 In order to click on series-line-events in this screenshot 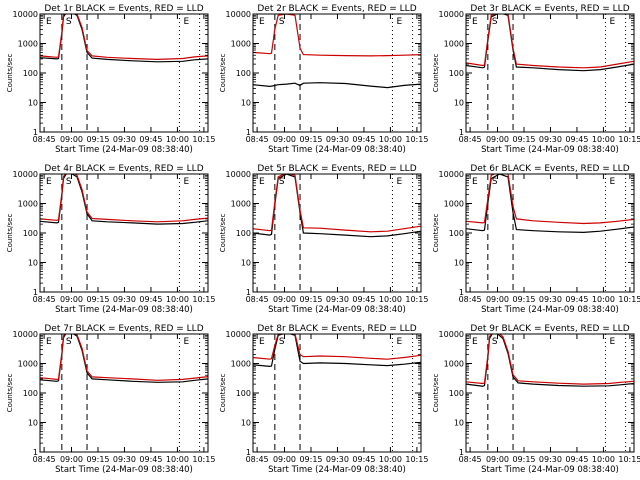, I will do `click(337, 351)`.